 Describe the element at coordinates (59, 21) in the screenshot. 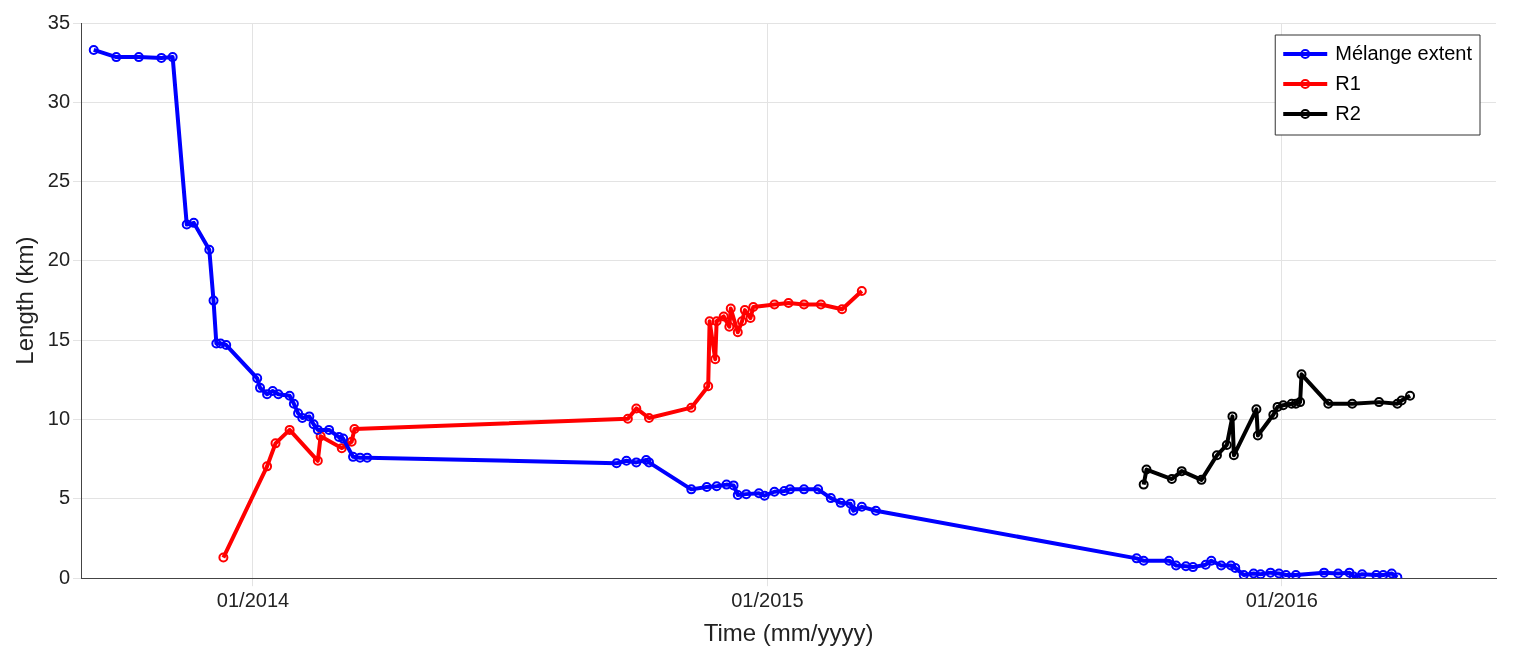

I see `y-tick-label: 35` at that location.